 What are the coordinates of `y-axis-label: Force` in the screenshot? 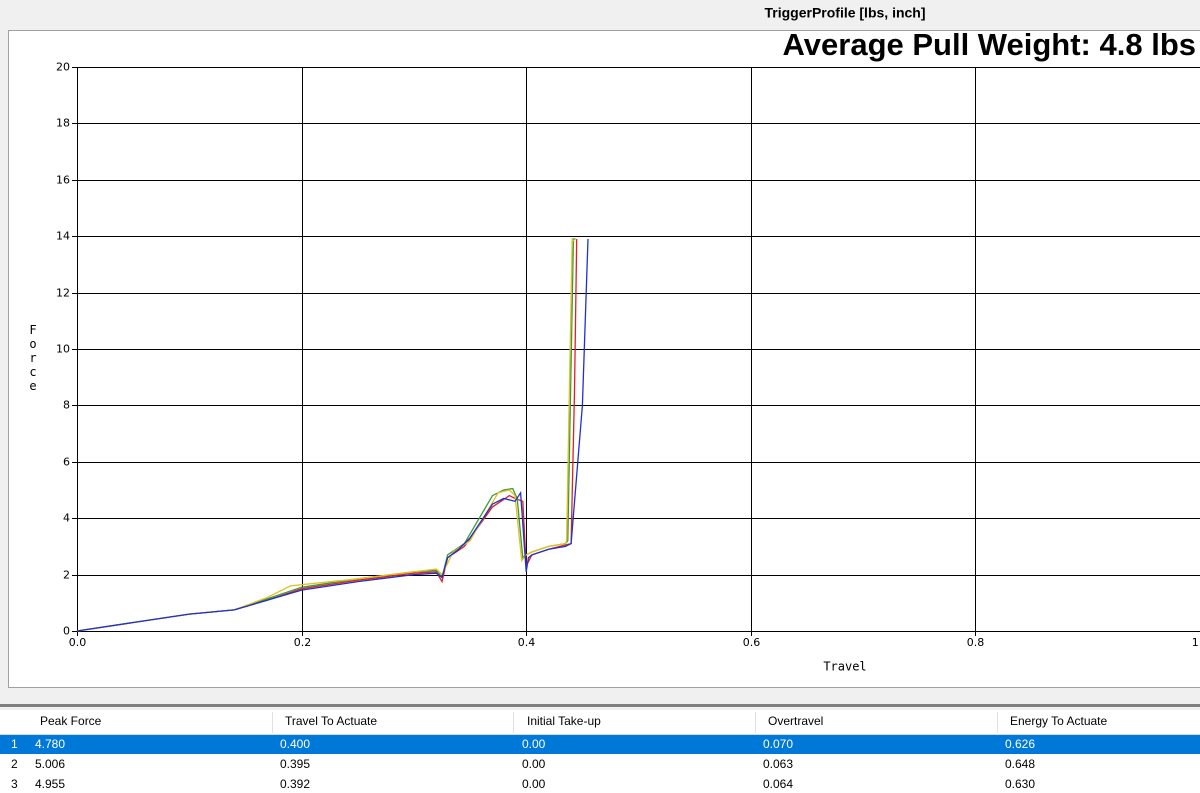 It's located at (33, 358).